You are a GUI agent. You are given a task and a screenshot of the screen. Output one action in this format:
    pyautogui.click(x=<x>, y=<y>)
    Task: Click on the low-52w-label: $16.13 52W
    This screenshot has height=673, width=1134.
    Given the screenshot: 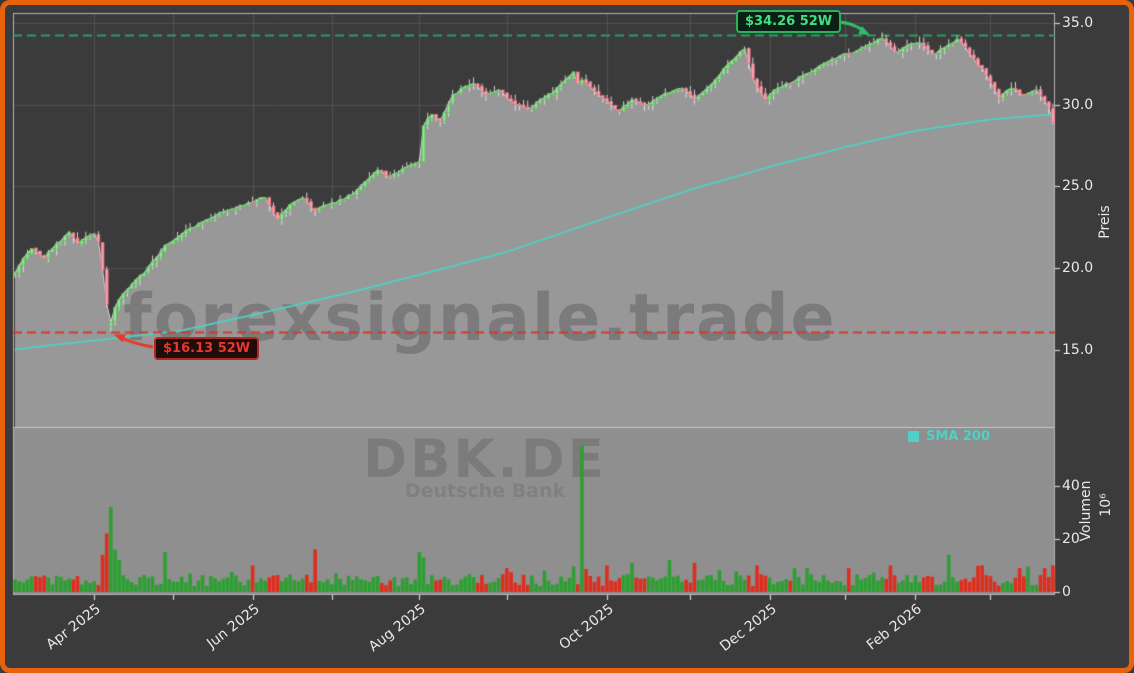 What is the action you would take?
    pyautogui.click(x=207, y=348)
    